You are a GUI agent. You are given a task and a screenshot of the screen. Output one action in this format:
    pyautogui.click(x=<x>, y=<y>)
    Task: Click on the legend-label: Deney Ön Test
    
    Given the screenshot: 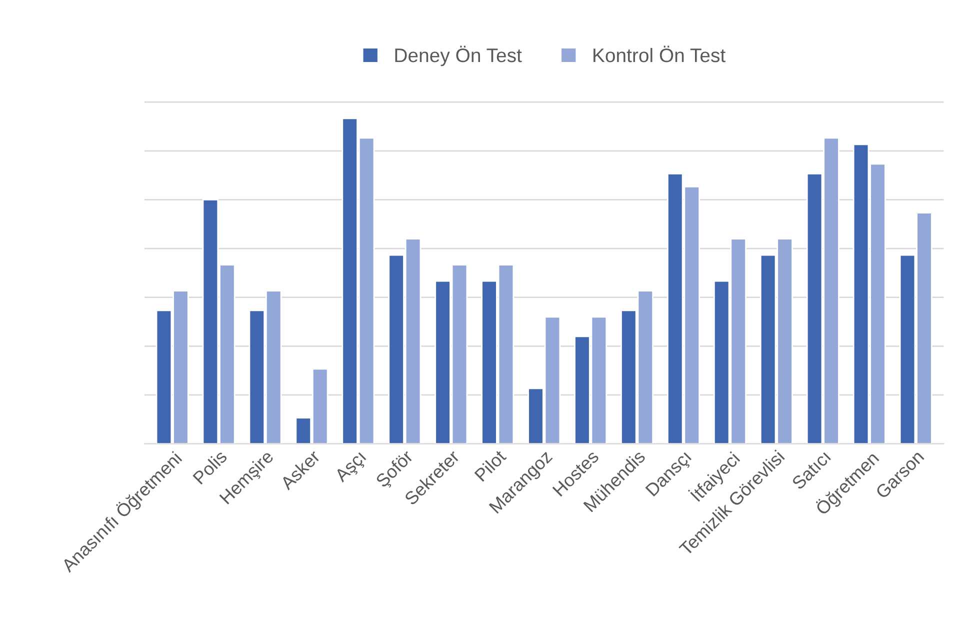 What is the action you would take?
    pyautogui.click(x=458, y=56)
    